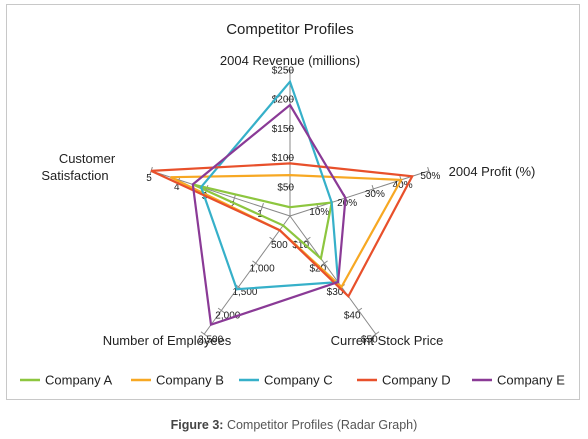 The height and width of the screenshot is (439, 588). I want to click on tick-label: 40%, so click(403, 185).